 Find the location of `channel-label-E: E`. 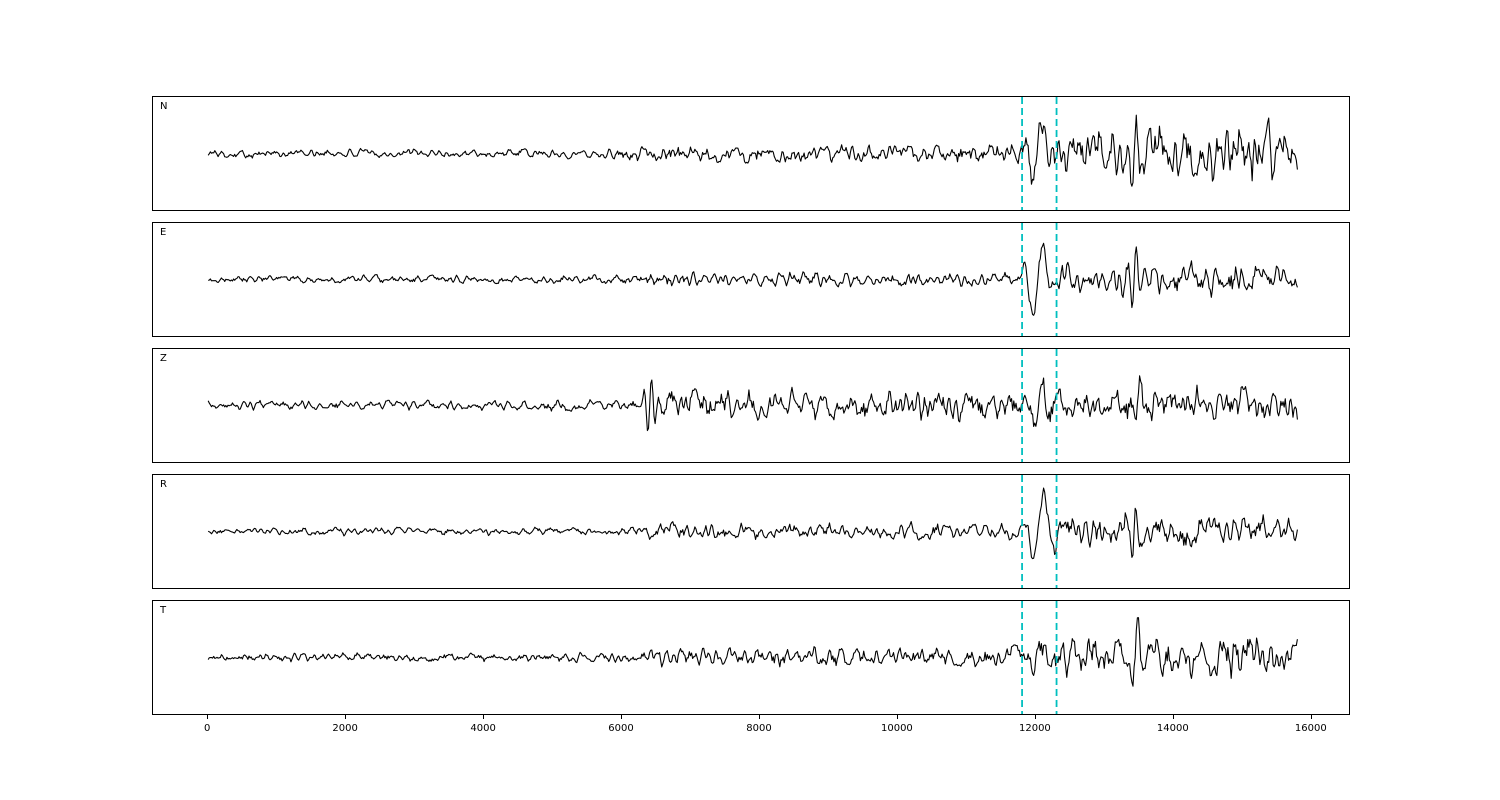

channel-label-E: E is located at coordinates (163, 232).